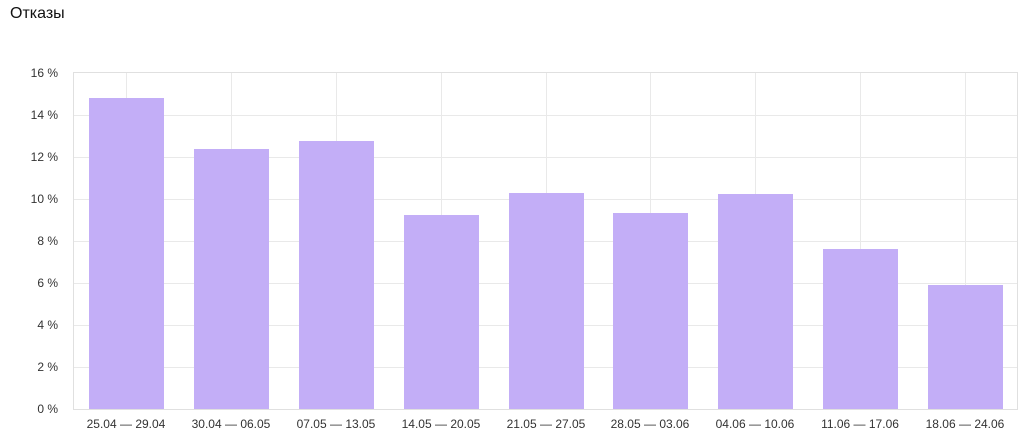 The height and width of the screenshot is (443, 1034). What do you see at coordinates (47, 367) in the screenshot?
I see `y-axis-label: 2 %` at bounding box center [47, 367].